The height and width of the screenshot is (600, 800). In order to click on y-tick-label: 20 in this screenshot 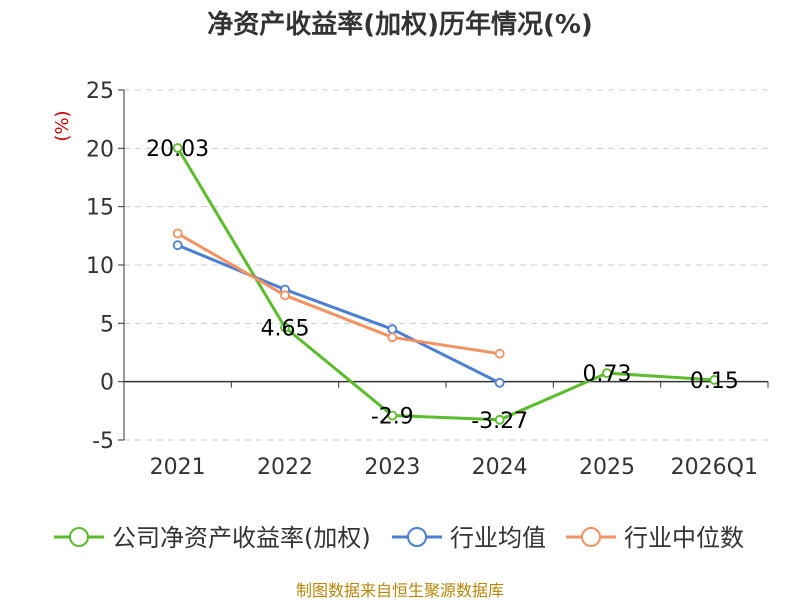, I will do `click(100, 149)`.